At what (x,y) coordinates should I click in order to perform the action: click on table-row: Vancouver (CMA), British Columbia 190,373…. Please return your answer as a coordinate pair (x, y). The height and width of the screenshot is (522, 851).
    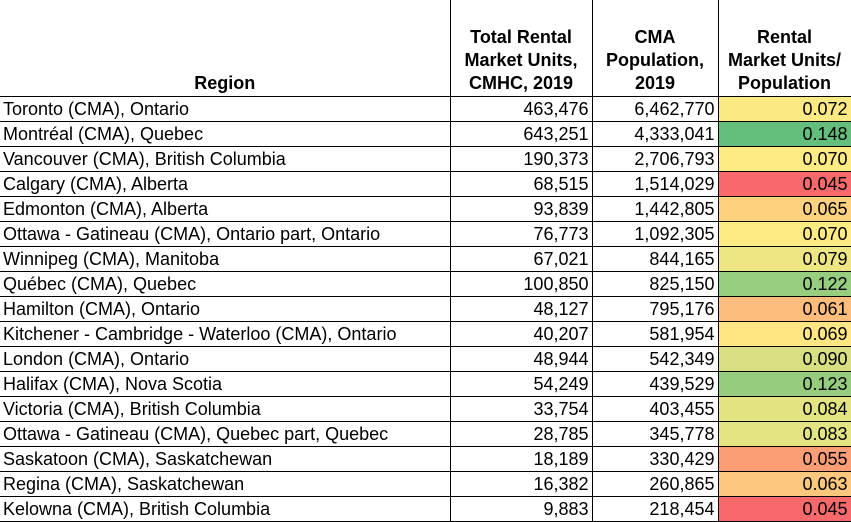
    Looking at the image, I should click on (425, 159).